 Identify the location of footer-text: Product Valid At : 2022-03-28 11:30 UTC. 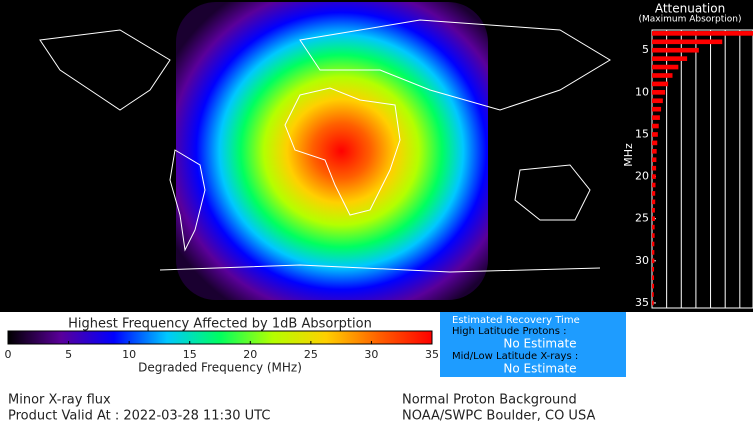
(139, 416).